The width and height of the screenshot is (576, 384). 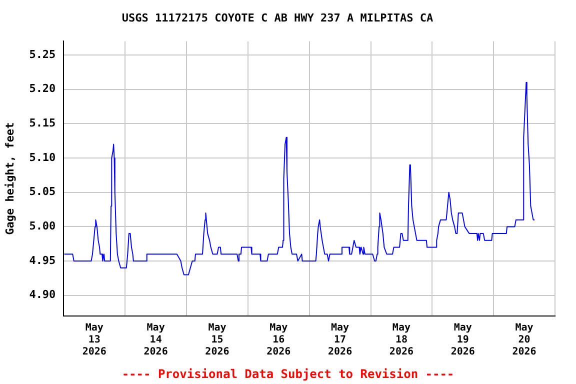 I want to click on y-tick-label: 5.05, so click(x=42, y=191).